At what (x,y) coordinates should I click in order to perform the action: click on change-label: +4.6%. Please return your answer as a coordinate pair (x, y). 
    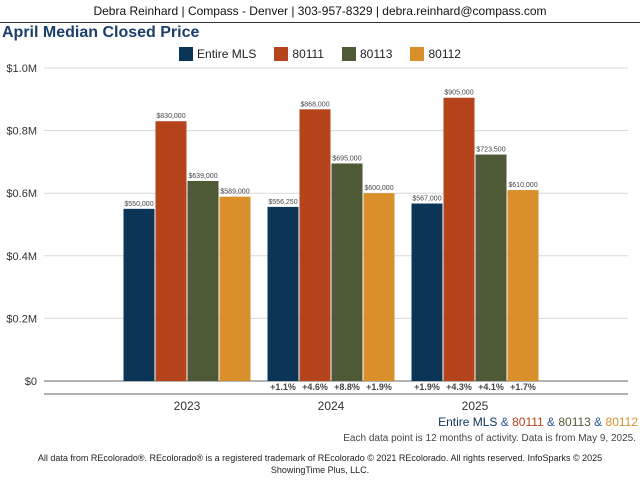
    Looking at the image, I should click on (315, 387).